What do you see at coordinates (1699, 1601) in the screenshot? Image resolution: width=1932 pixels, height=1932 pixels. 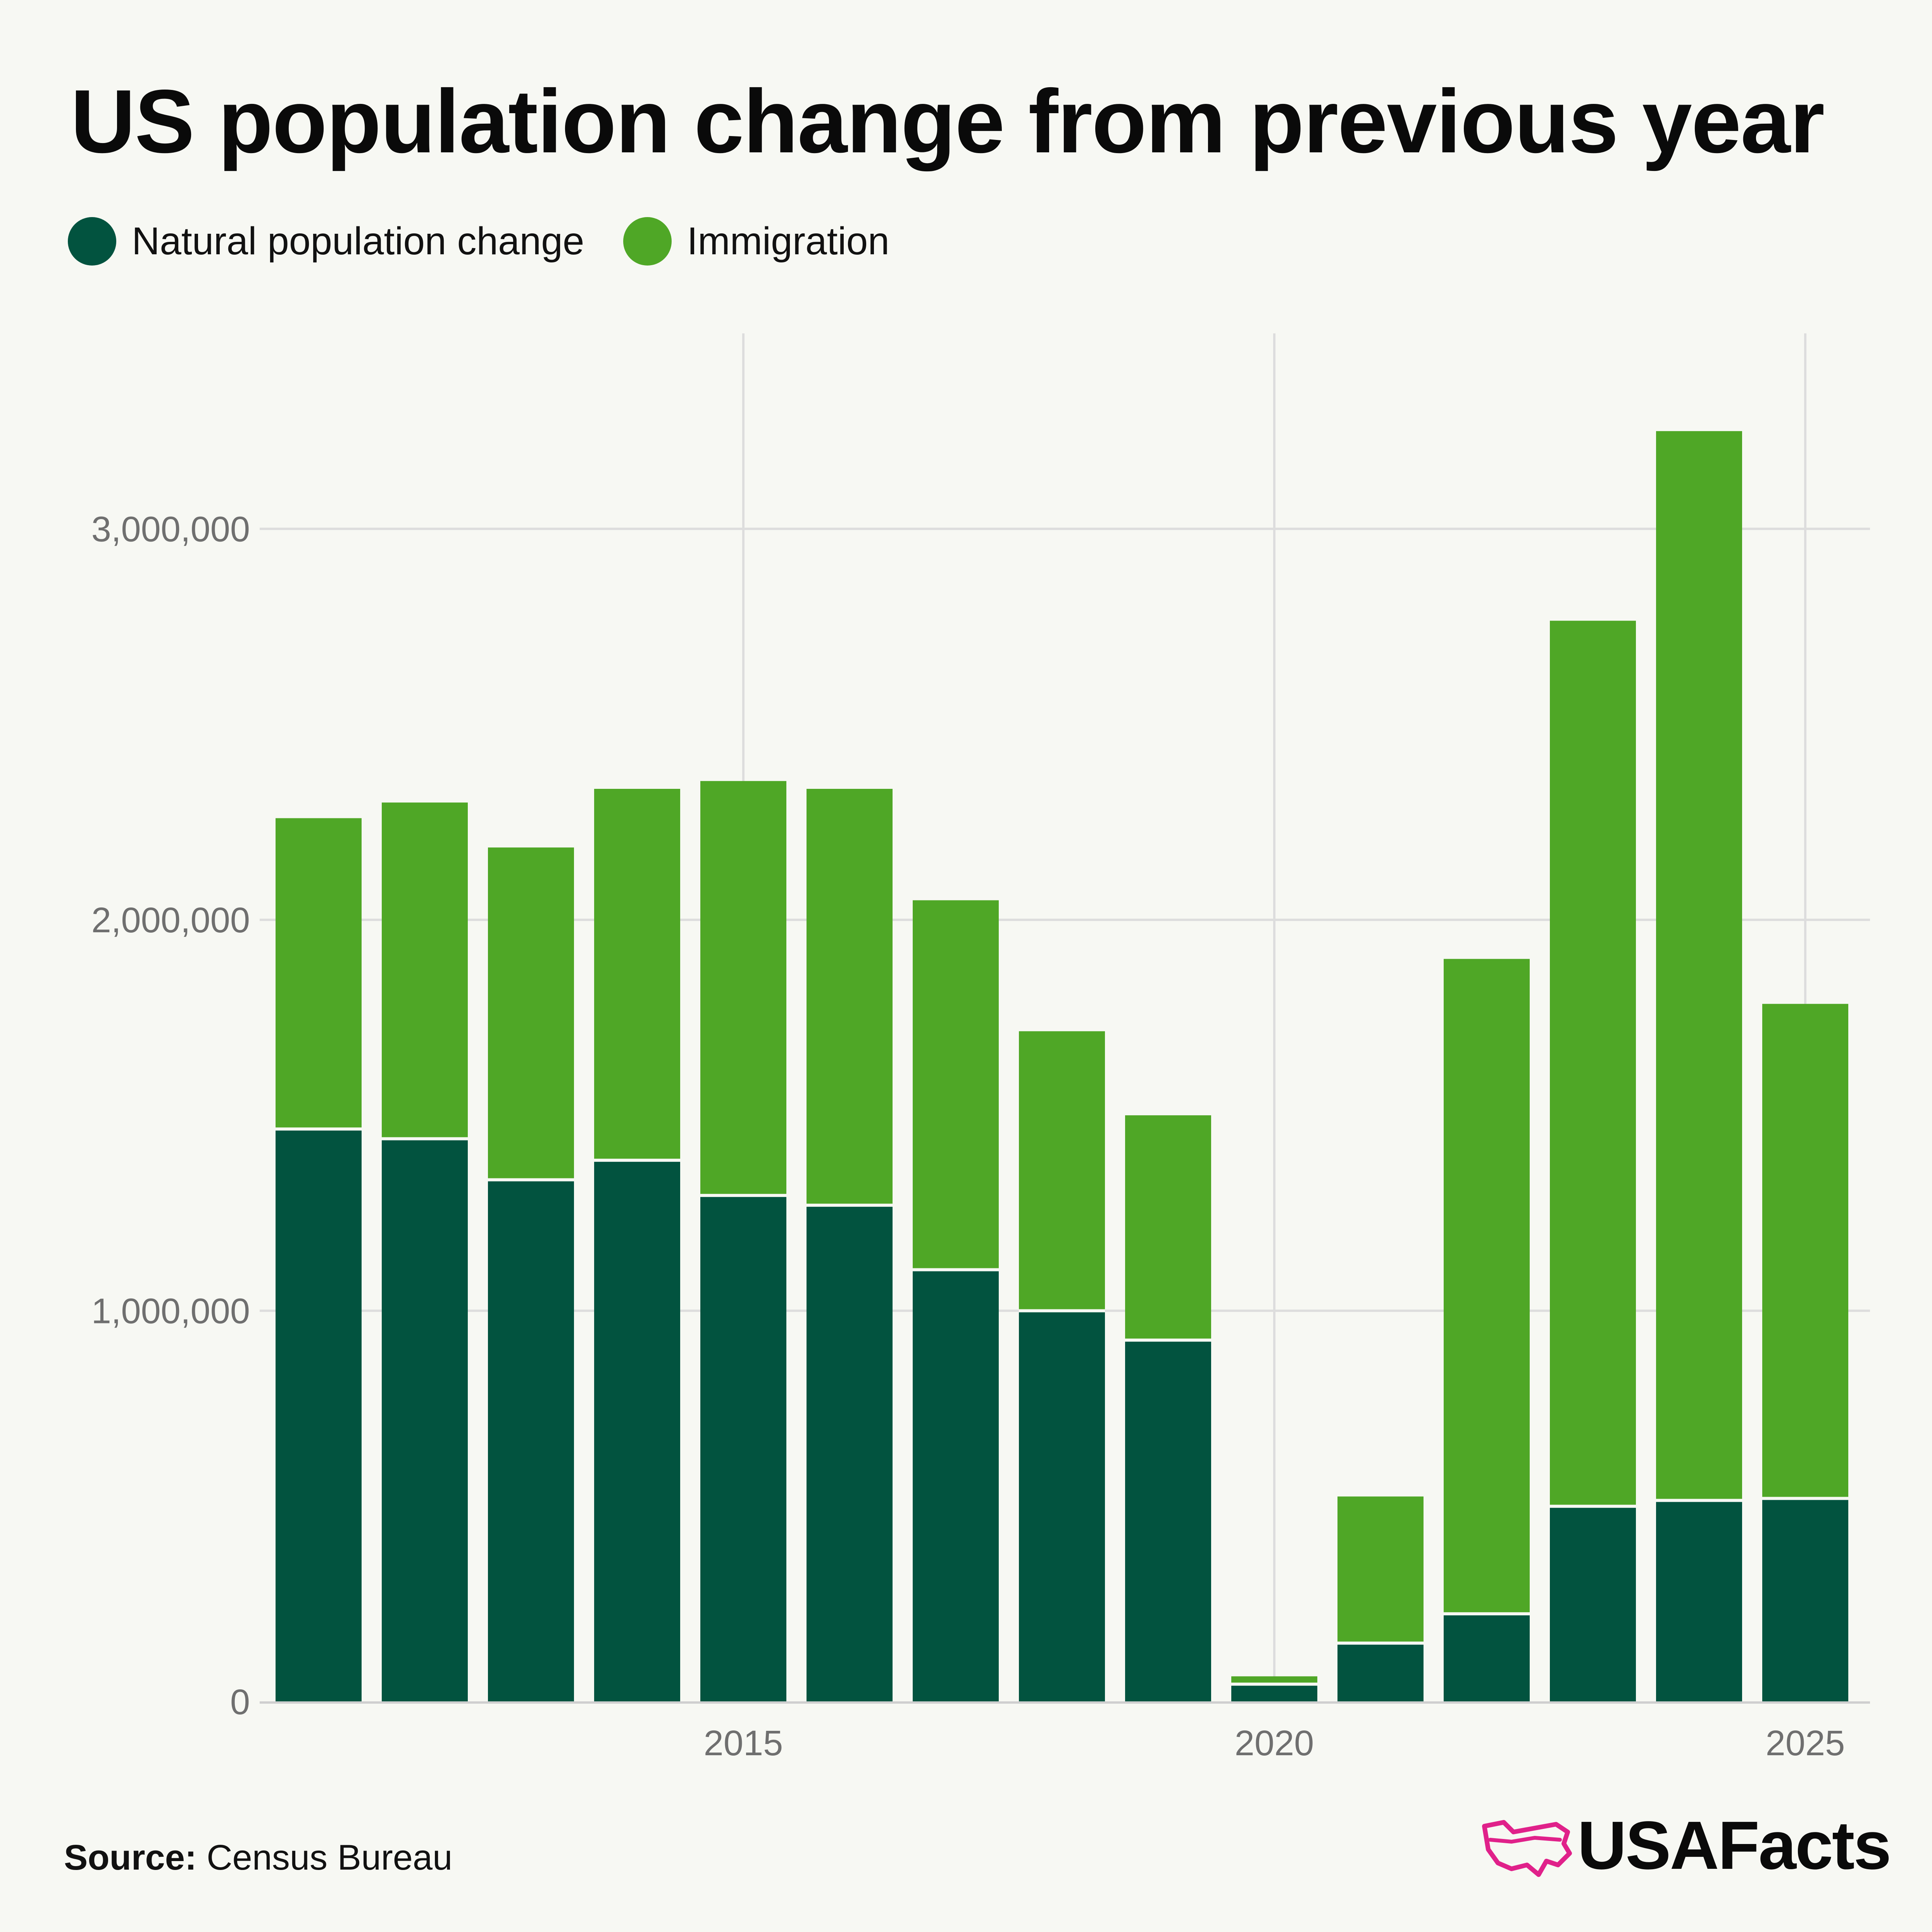 I see `bar-natural-2024` at bounding box center [1699, 1601].